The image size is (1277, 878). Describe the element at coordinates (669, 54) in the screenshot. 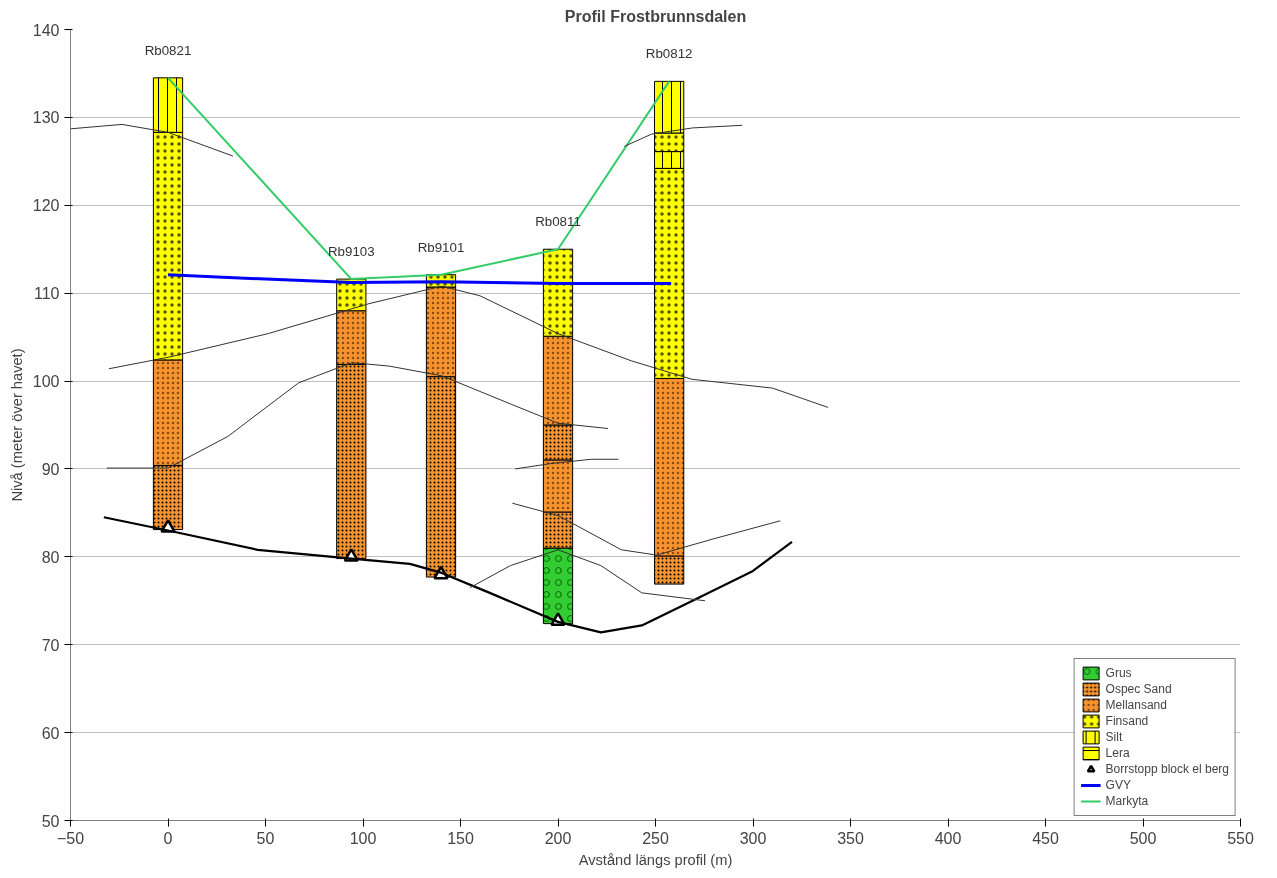

I see `annotation: Rb0812` at that location.